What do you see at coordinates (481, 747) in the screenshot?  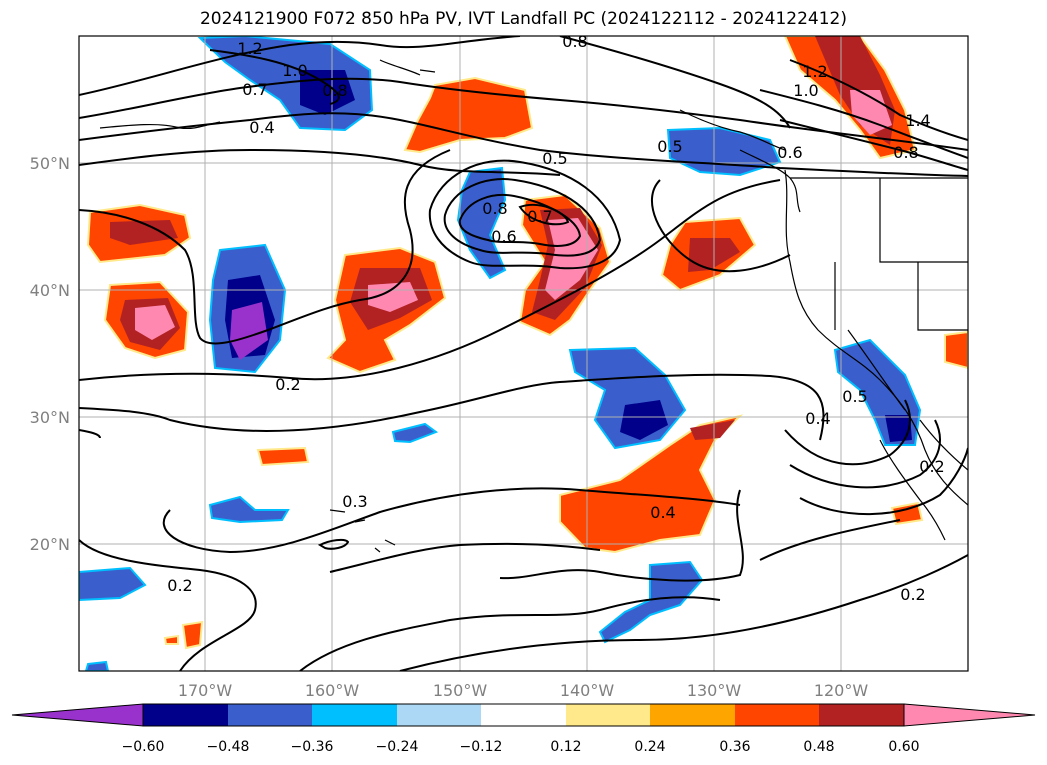 I see `colorbar-tick-label: −0.12` at bounding box center [481, 747].